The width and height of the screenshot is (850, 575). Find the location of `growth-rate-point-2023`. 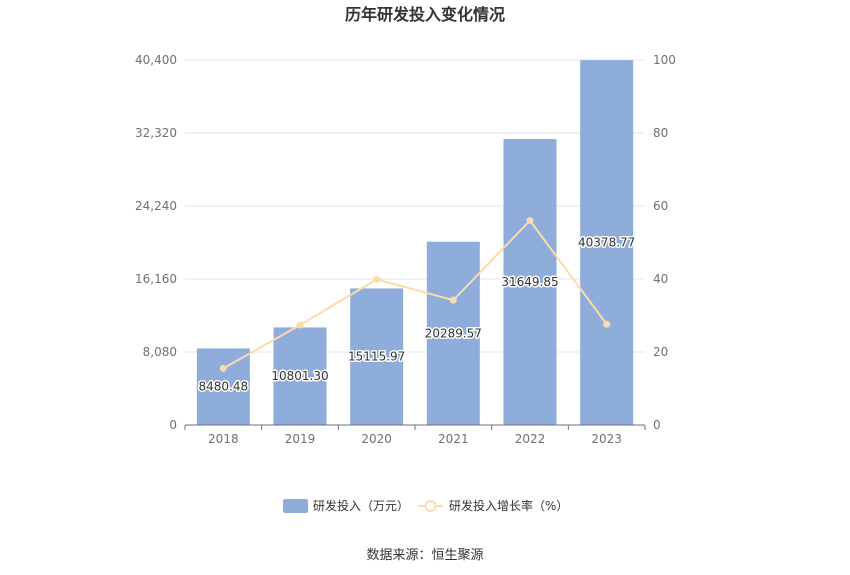

growth-rate-point-2023 is located at coordinates (607, 324).